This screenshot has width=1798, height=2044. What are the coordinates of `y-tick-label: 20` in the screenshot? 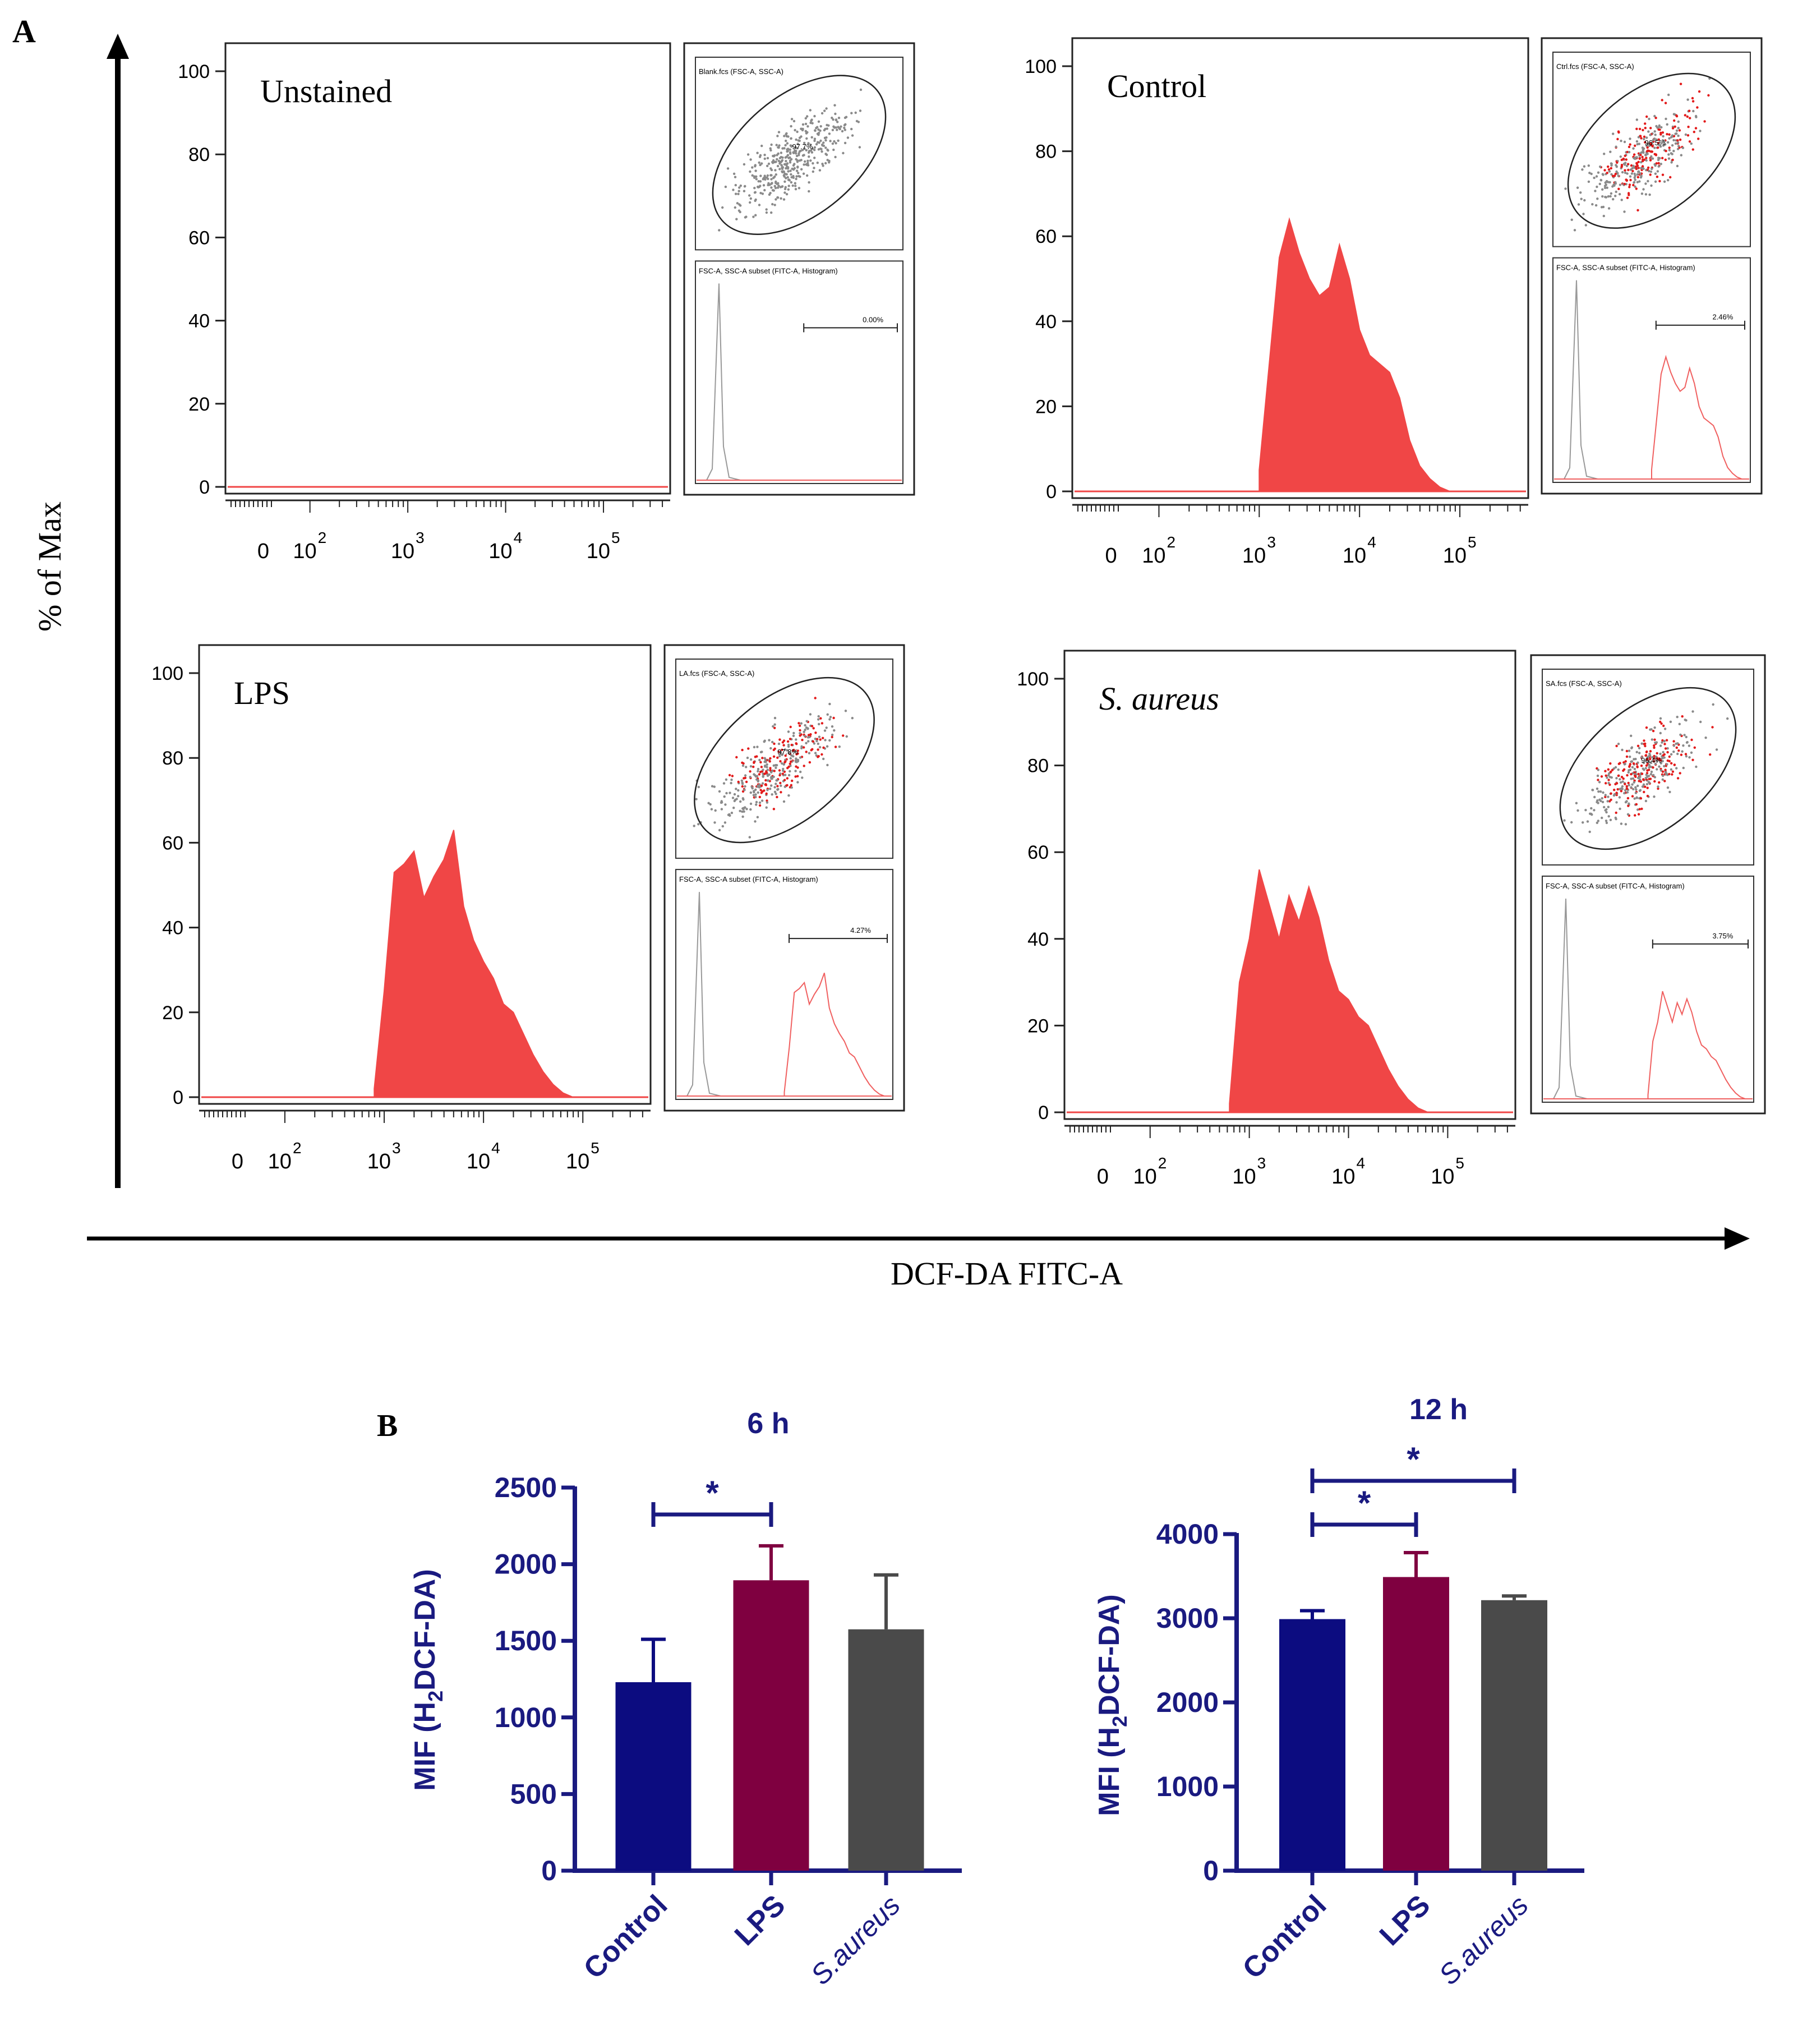 It's located at (1046, 406).